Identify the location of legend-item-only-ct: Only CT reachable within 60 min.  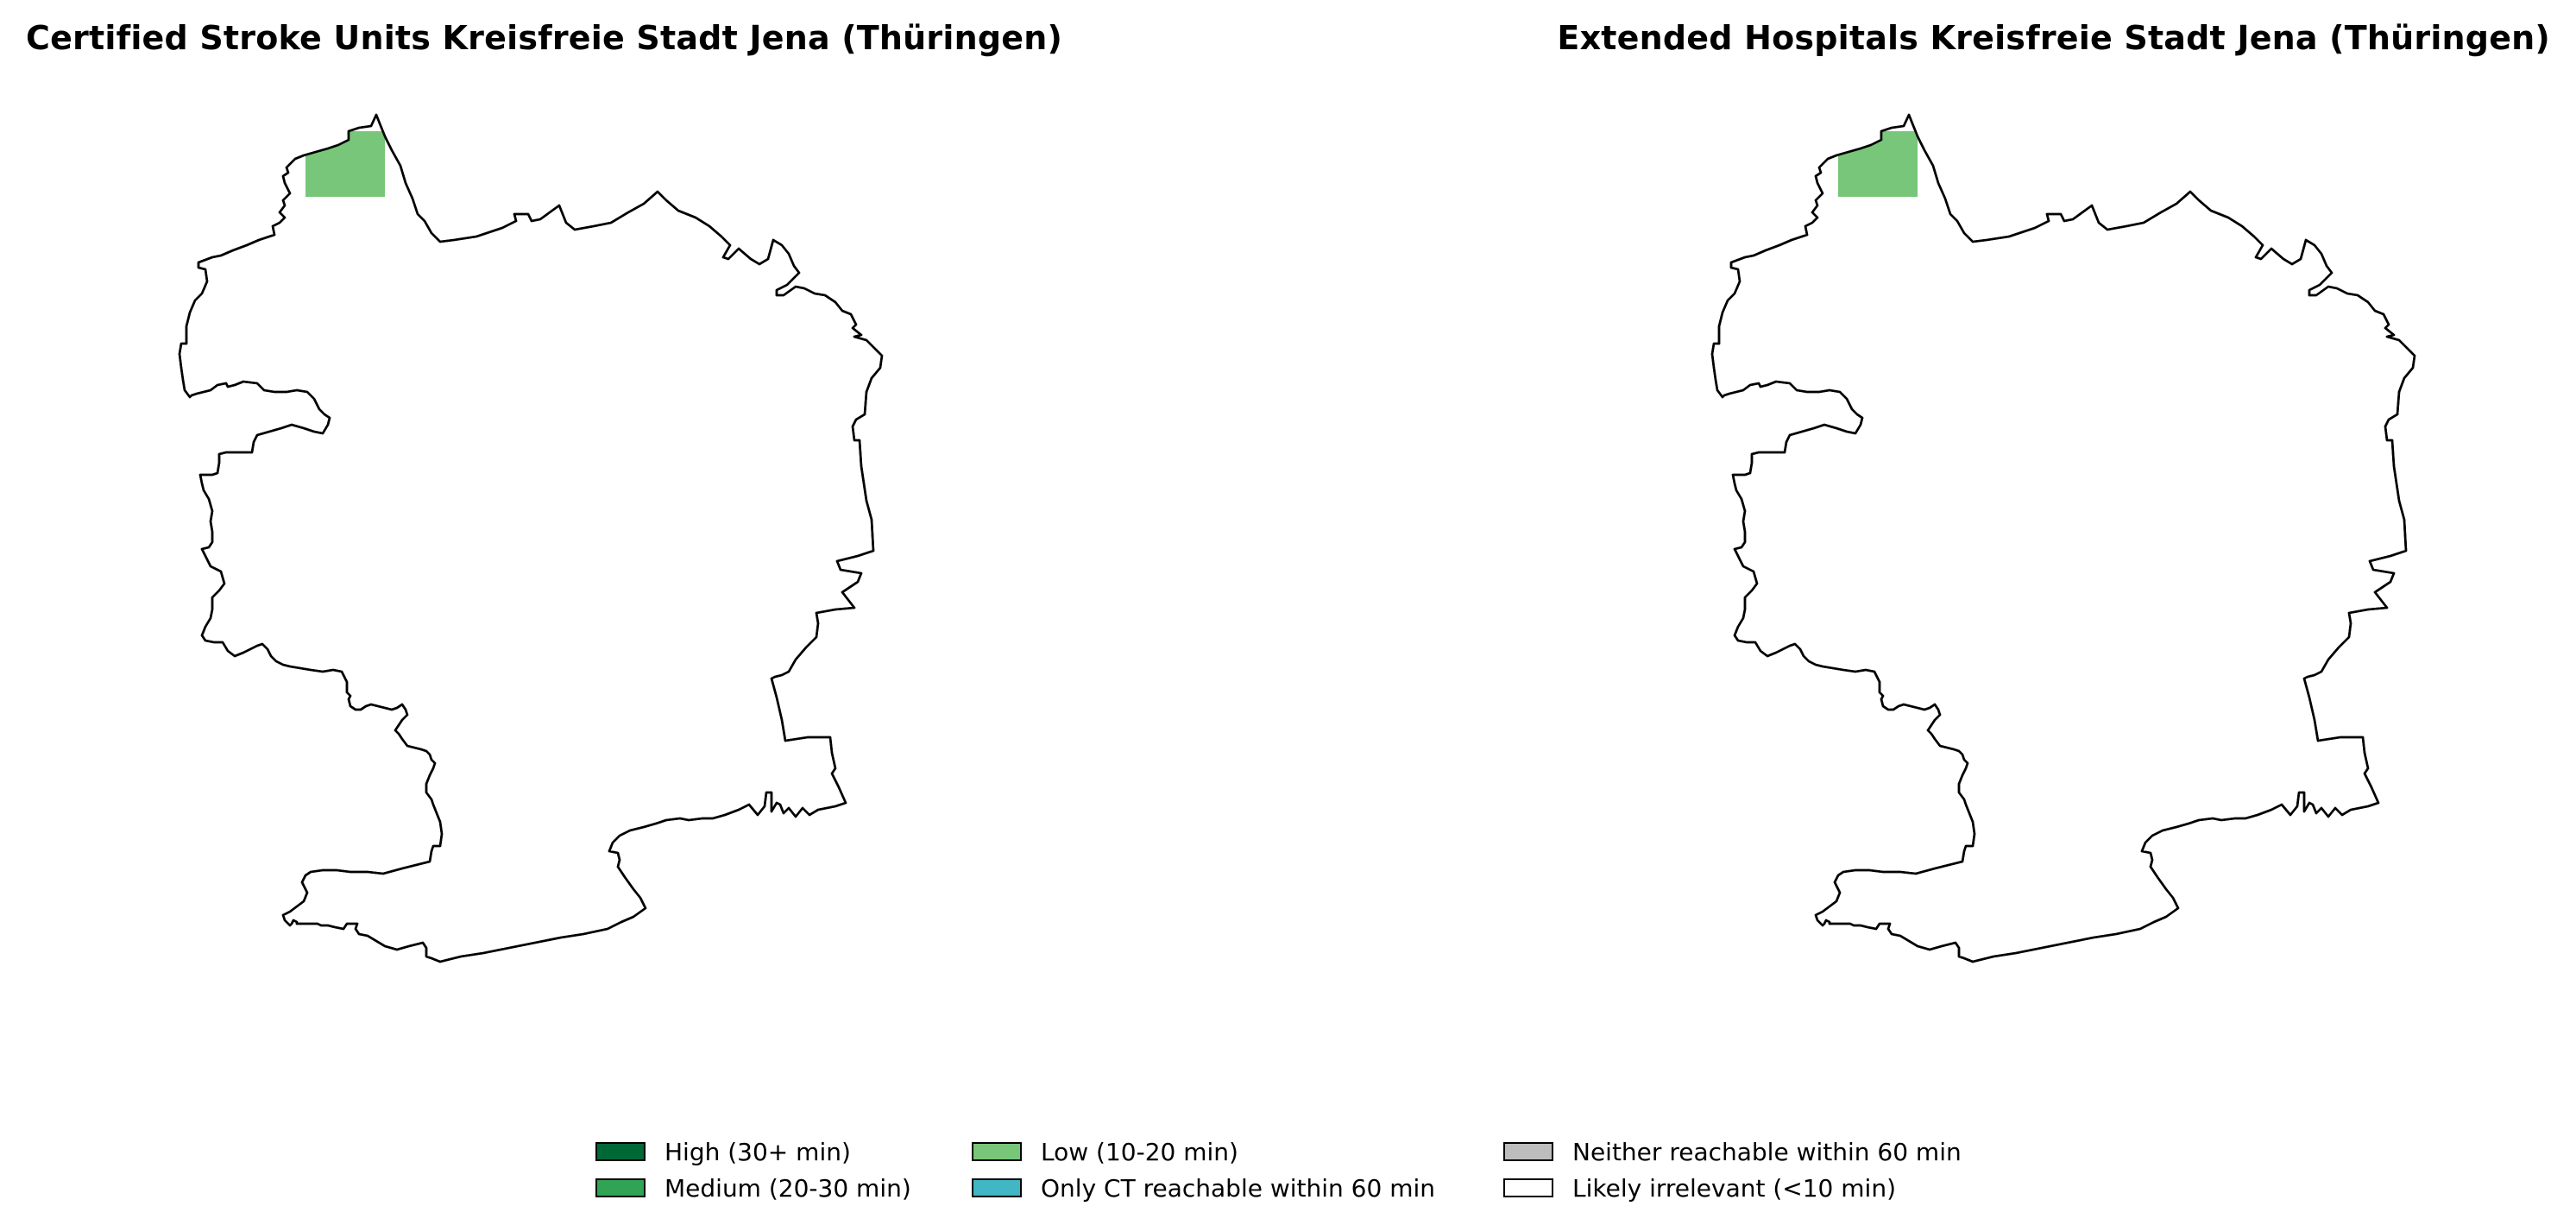
(1203, 1188).